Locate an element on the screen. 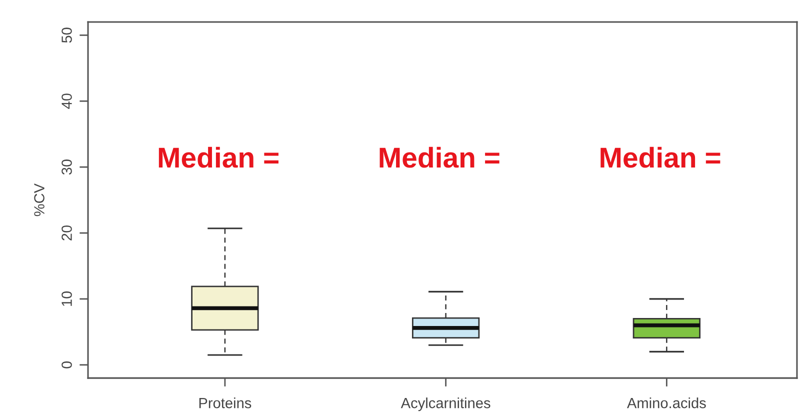 The image size is (803, 415). y-axis-title: %CV is located at coordinates (39, 199).